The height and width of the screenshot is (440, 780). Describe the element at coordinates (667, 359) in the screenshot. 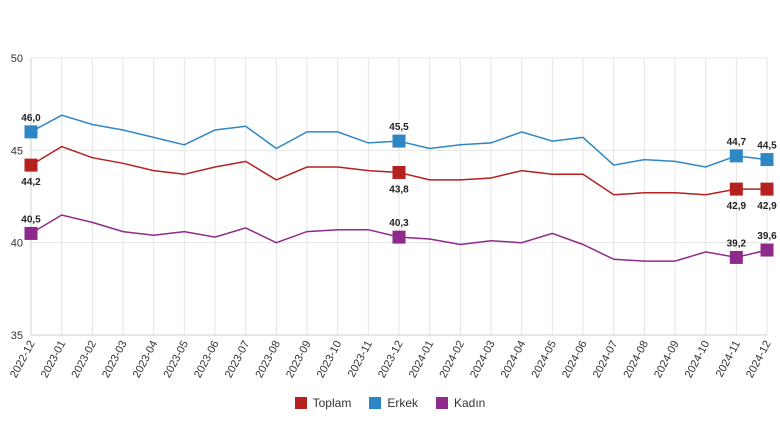

I see `x-tick-label: 2024-09` at that location.